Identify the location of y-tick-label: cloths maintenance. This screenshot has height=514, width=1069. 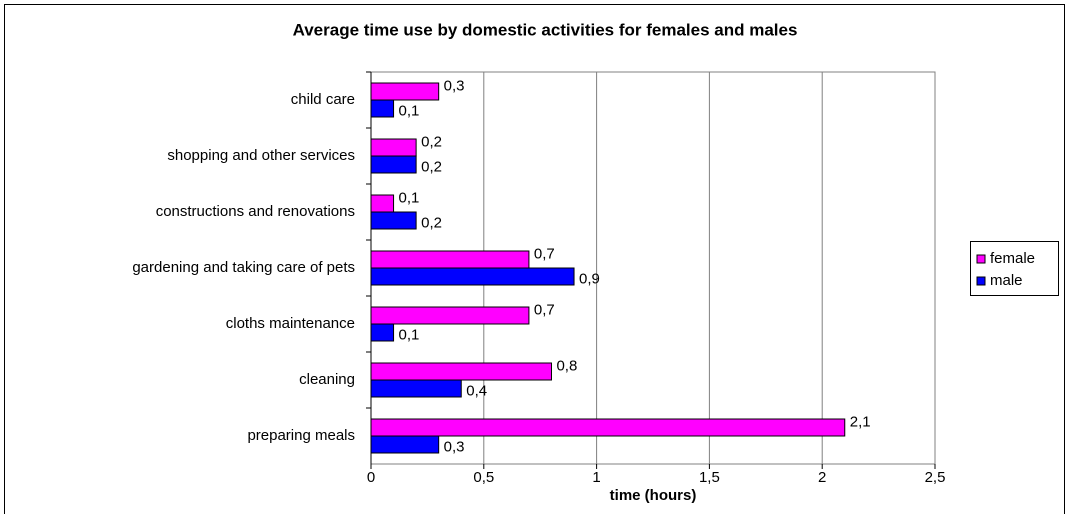
(290, 323).